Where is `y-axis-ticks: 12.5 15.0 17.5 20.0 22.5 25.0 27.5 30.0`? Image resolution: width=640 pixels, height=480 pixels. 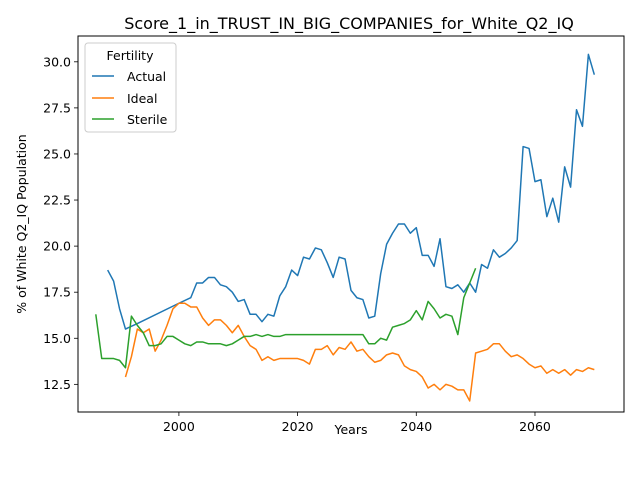
y-axis-ticks: 12.5 15.0 17.5 20.0 22.5 25.0 27.5 30.0 is located at coordinates (60, 223).